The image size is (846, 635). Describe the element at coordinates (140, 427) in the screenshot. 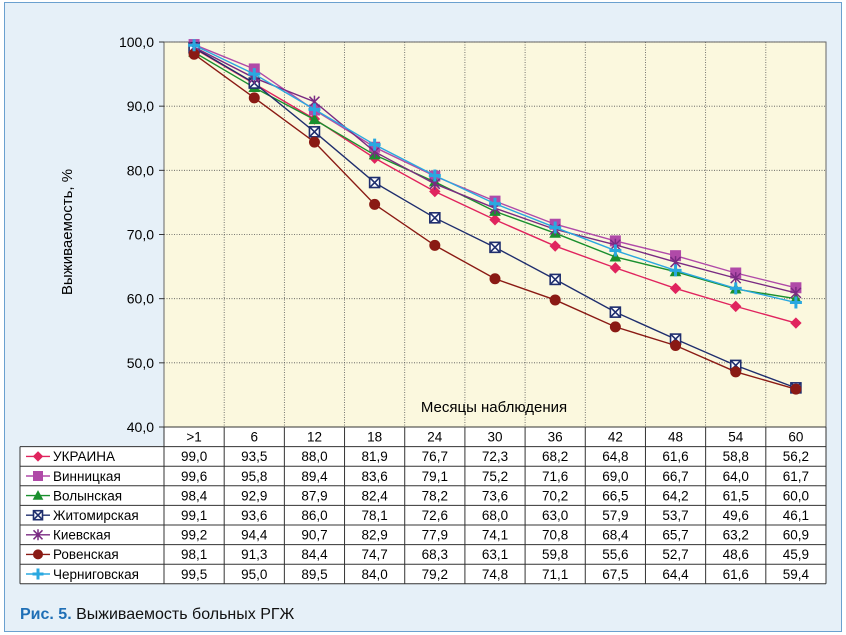

I see `y-tick-label: 40,0` at that location.